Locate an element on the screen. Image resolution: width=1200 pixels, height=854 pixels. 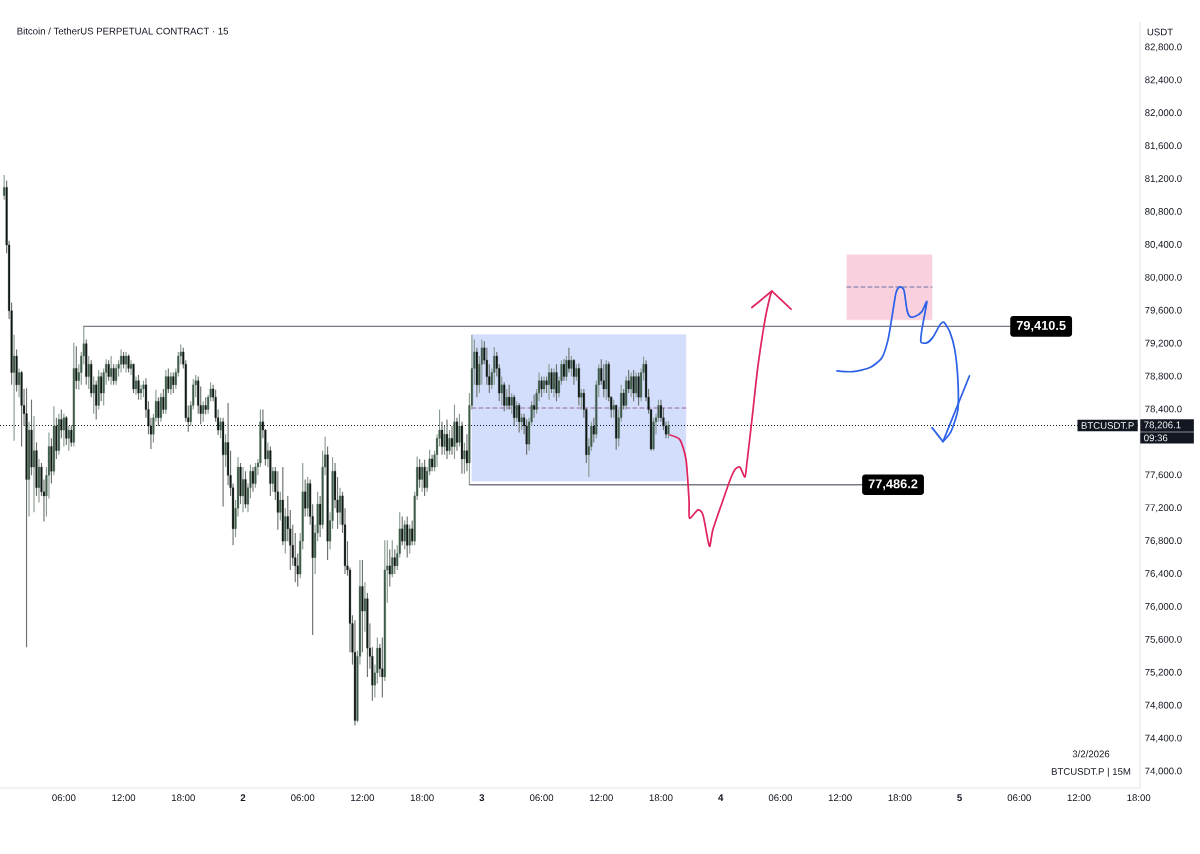
ref-line-label: 78,206.1 is located at coordinates (1162, 425).